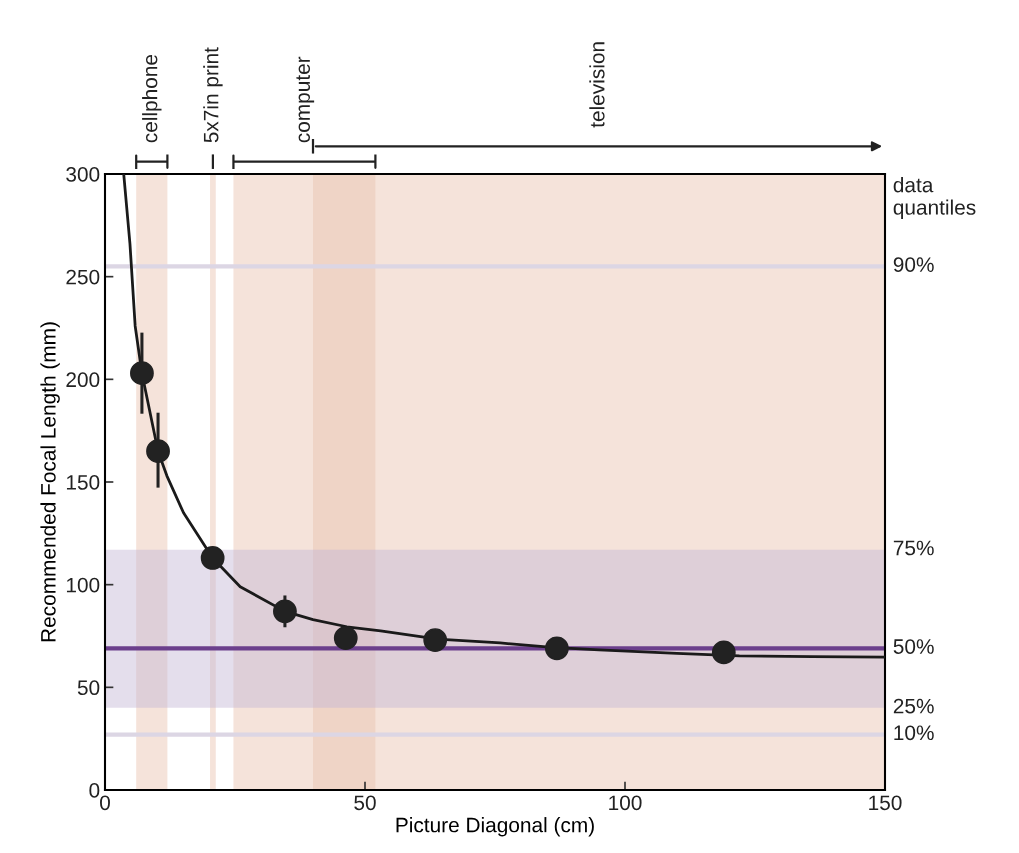  Describe the element at coordinates (913, 706) in the screenshot. I see `text: 25%` at that location.